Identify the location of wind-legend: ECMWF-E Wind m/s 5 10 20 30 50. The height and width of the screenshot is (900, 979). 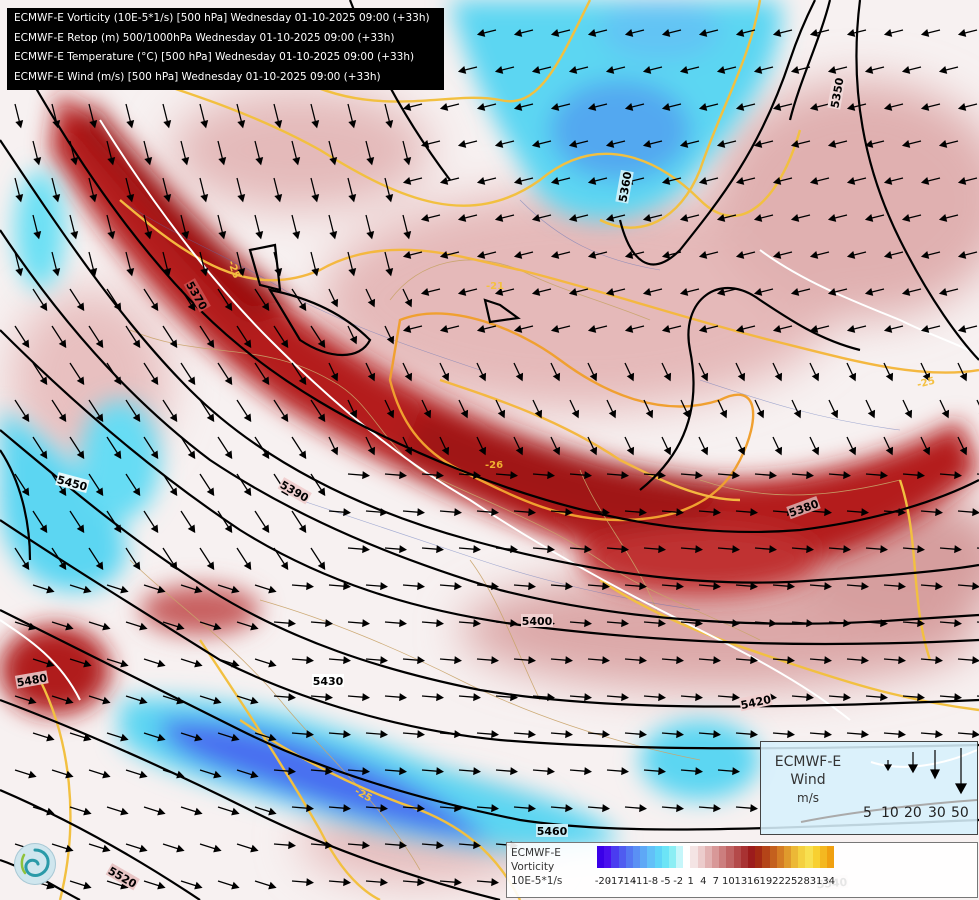
(869, 788).